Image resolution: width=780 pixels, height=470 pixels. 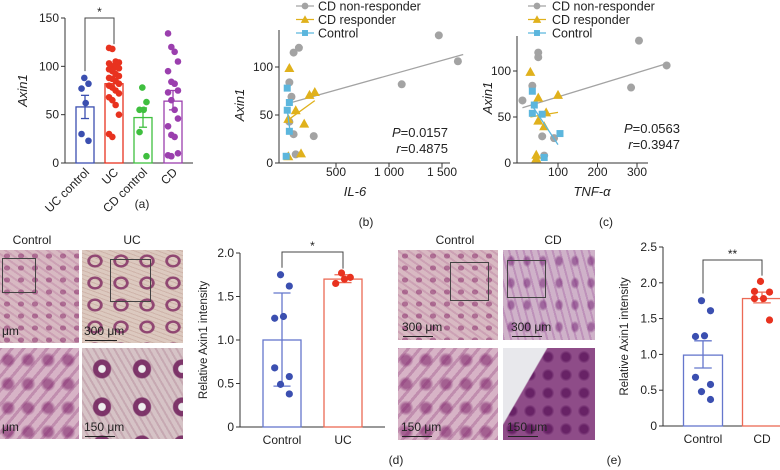 I want to click on y-tick-label: 0.5, so click(x=225, y=384).